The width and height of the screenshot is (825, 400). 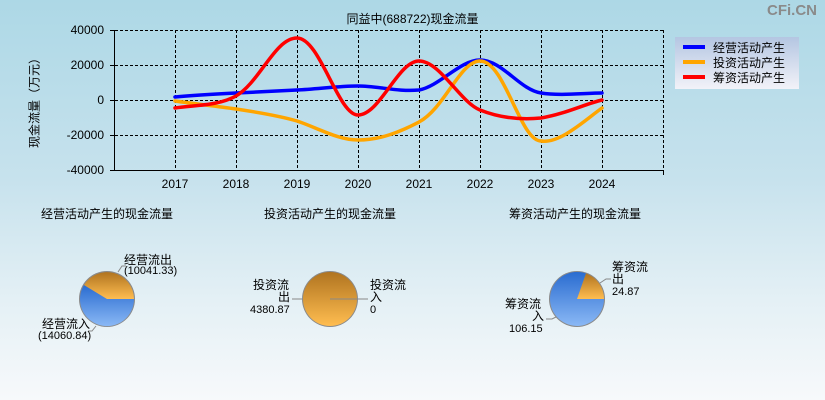 What do you see at coordinates (480, 184) in the screenshot?
I see `x-tick: 2022` at bounding box center [480, 184].